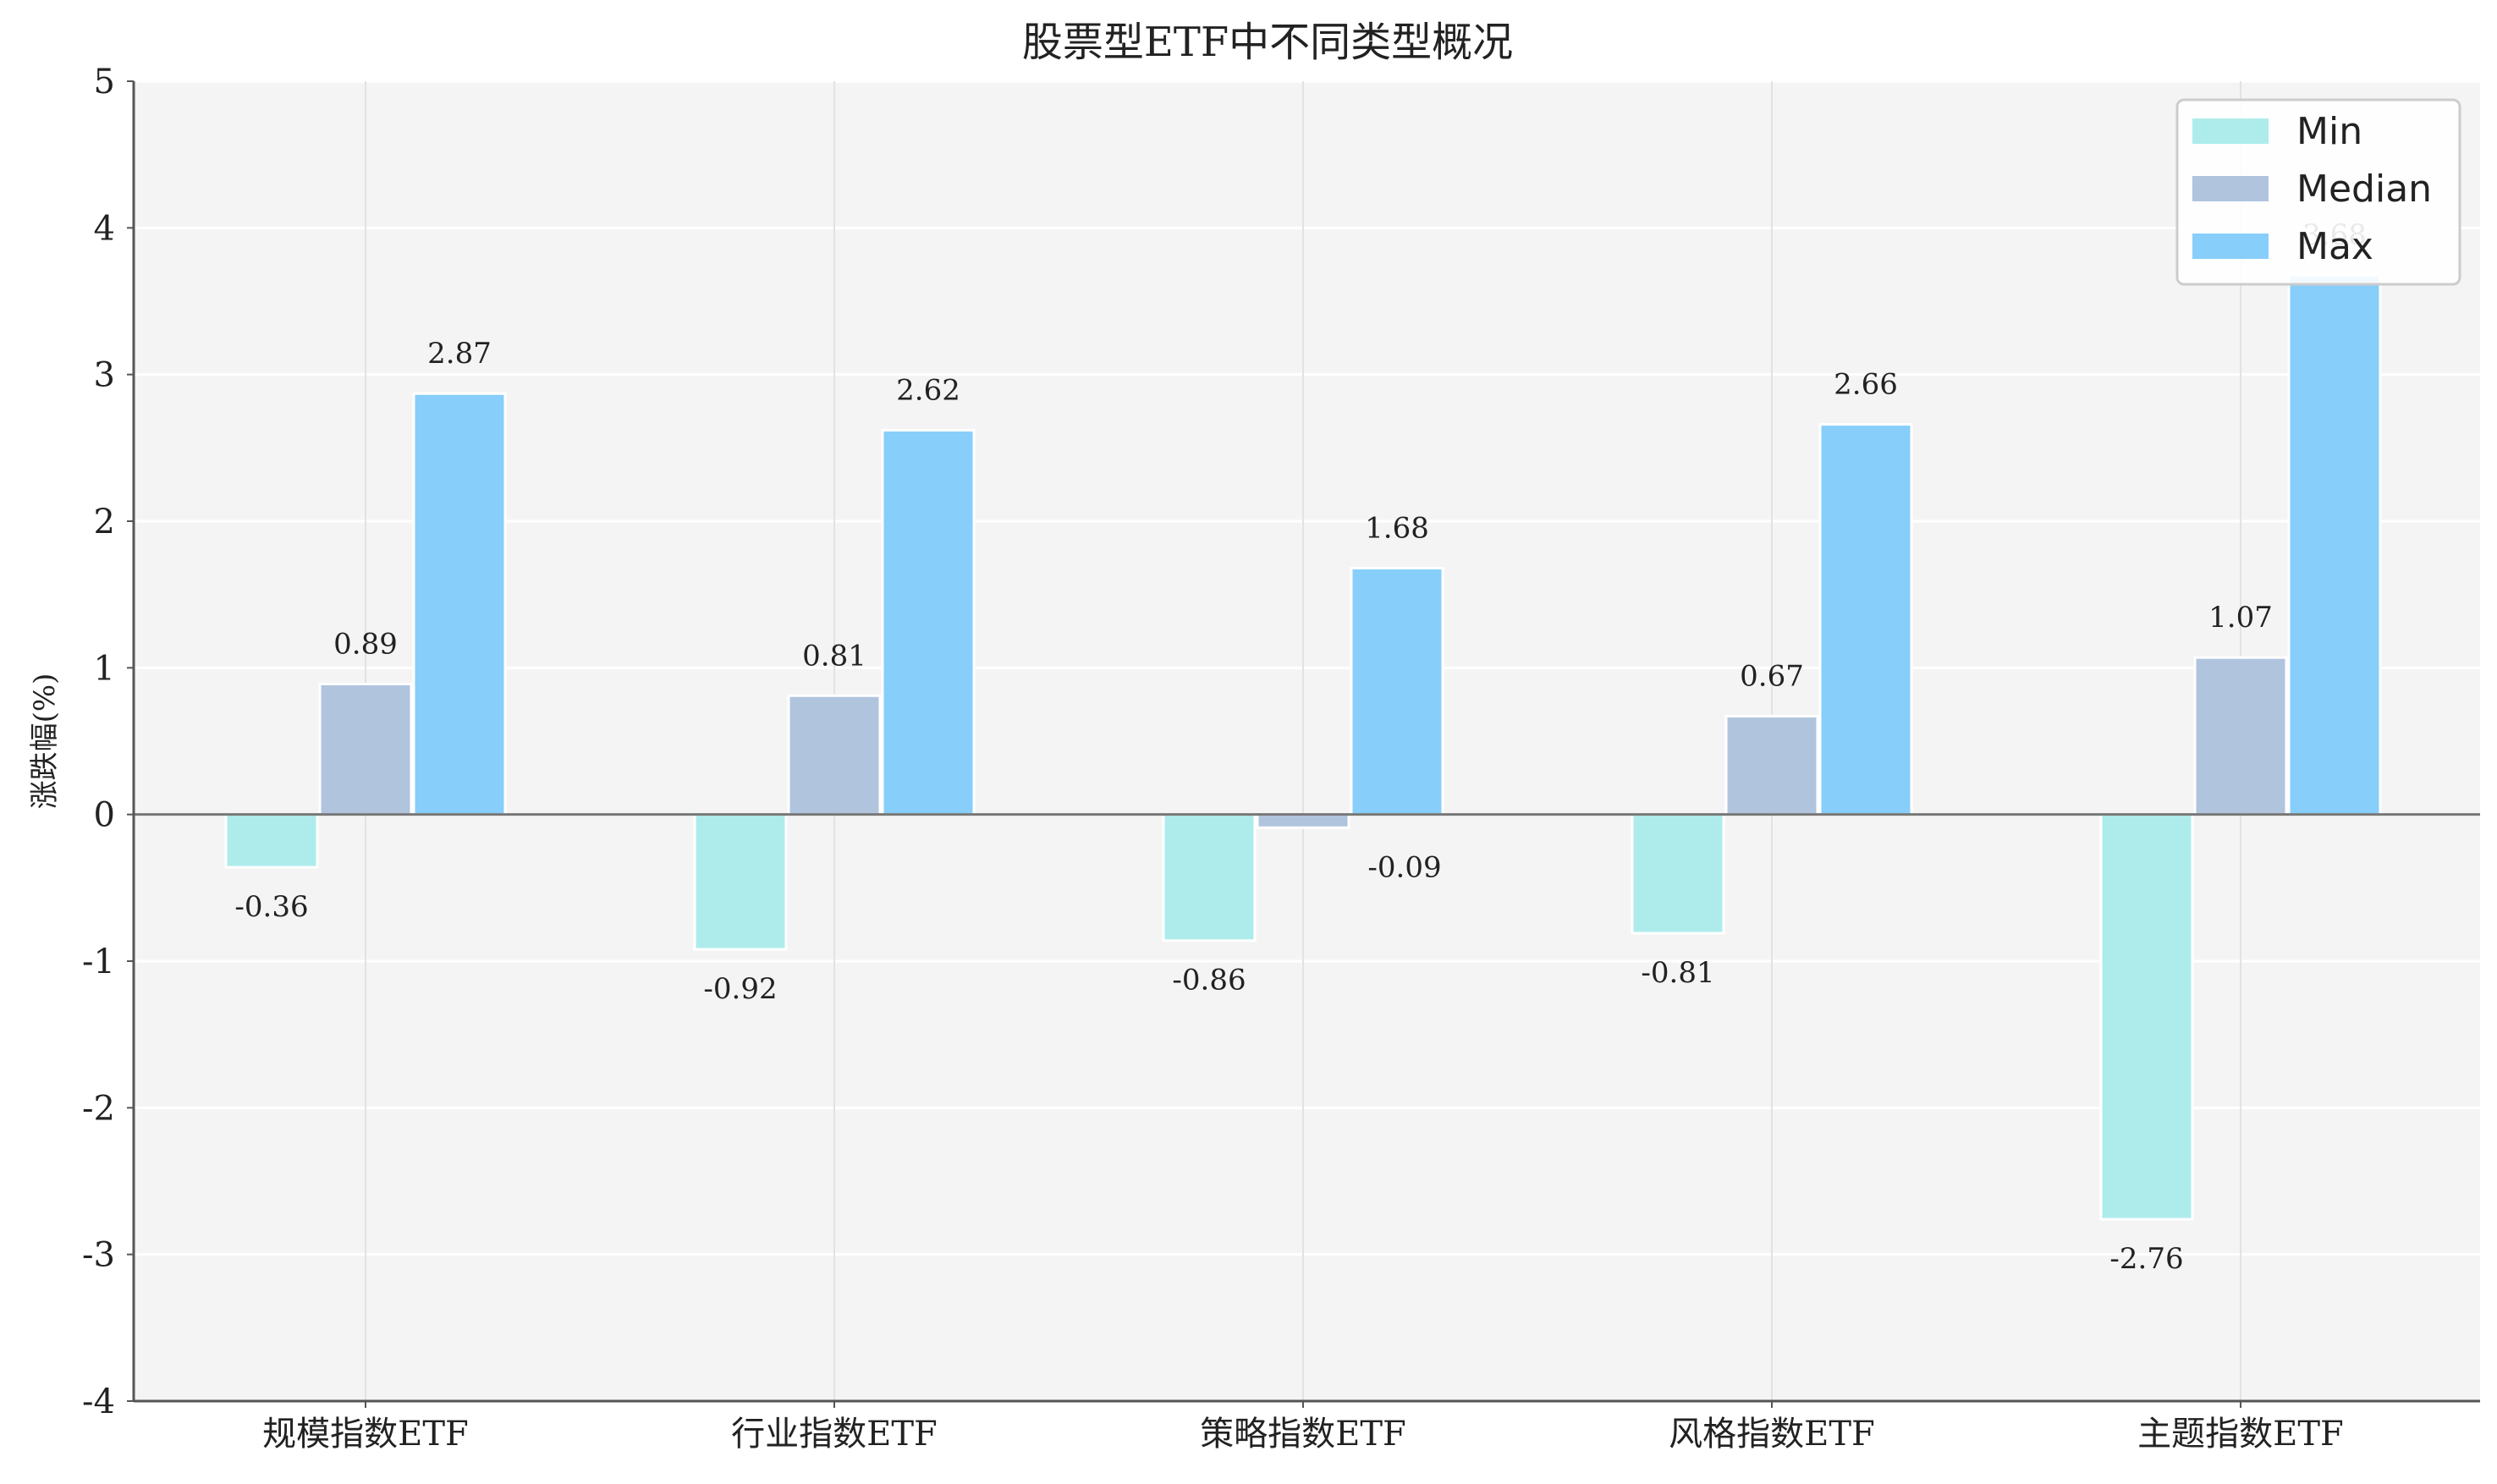 This screenshot has width=2497, height=1484. What do you see at coordinates (2240, 618) in the screenshot?
I see `data-label: 1.07` at bounding box center [2240, 618].